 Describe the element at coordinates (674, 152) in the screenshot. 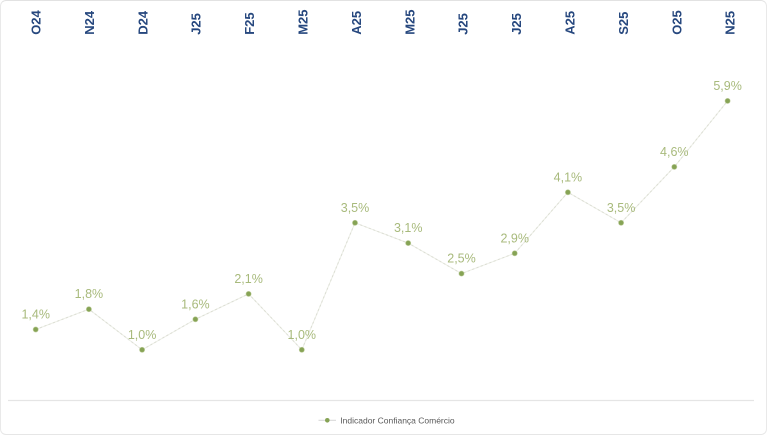

I see `svg-text: 4,6%` at that location.